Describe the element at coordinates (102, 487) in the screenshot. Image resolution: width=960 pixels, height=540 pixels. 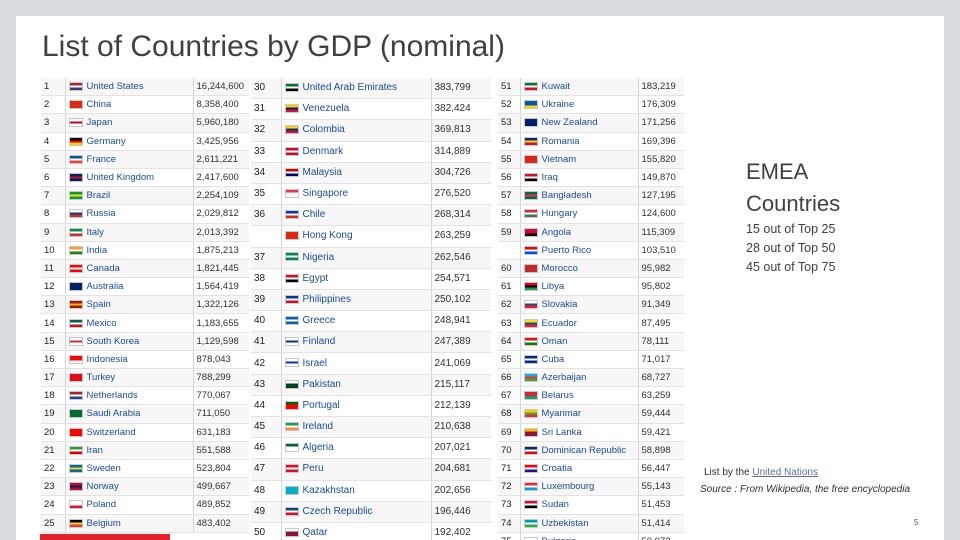
I see `country-link: Norway` at that location.